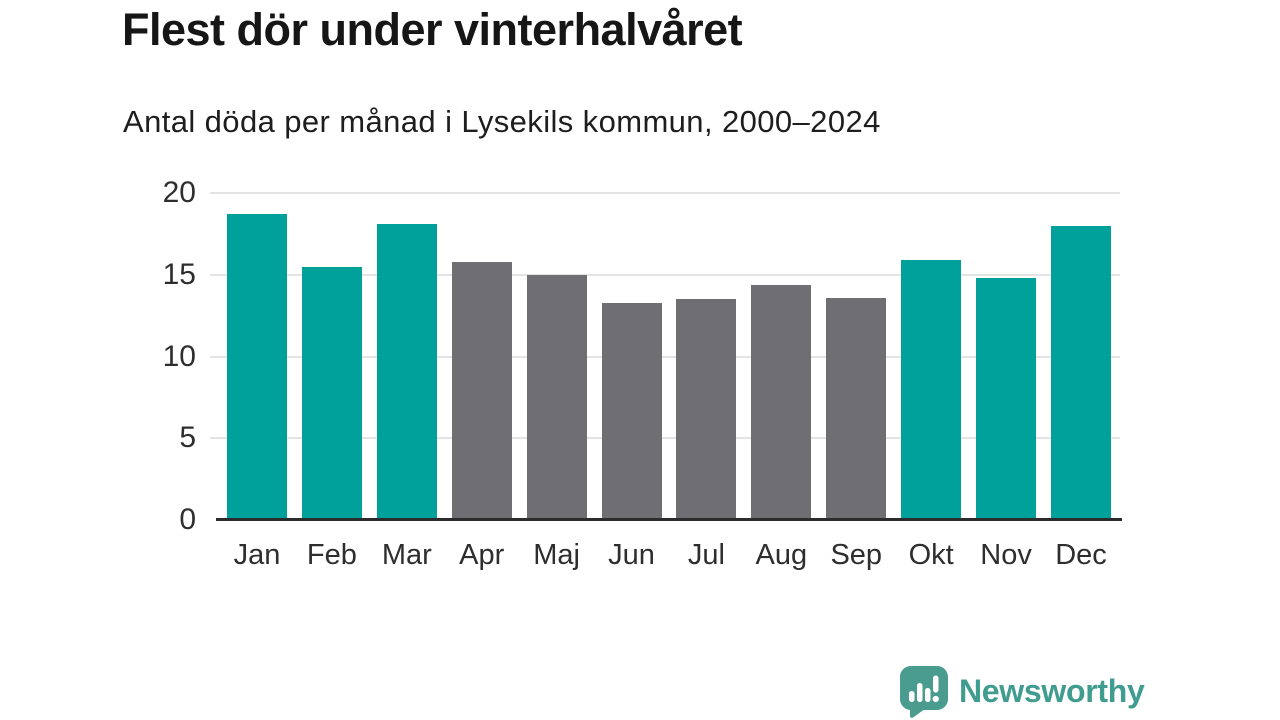 The width and height of the screenshot is (1280, 720). Describe the element at coordinates (331, 555) in the screenshot. I see `x-tick-label-feb: Feb` at that location.